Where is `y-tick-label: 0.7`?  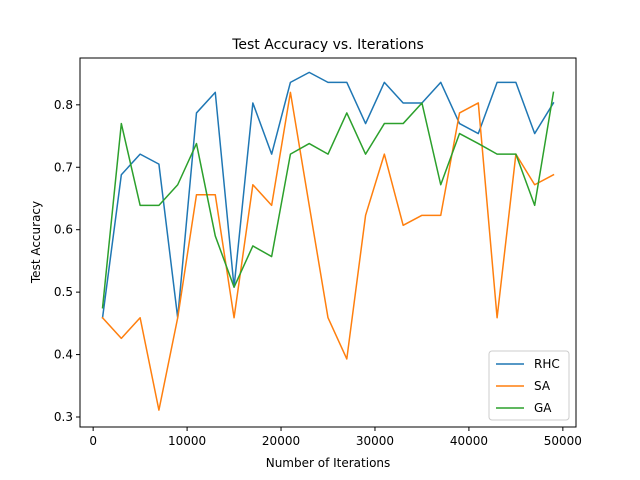
y-tick-label: 0.7 is located at coordinates (63, 167).